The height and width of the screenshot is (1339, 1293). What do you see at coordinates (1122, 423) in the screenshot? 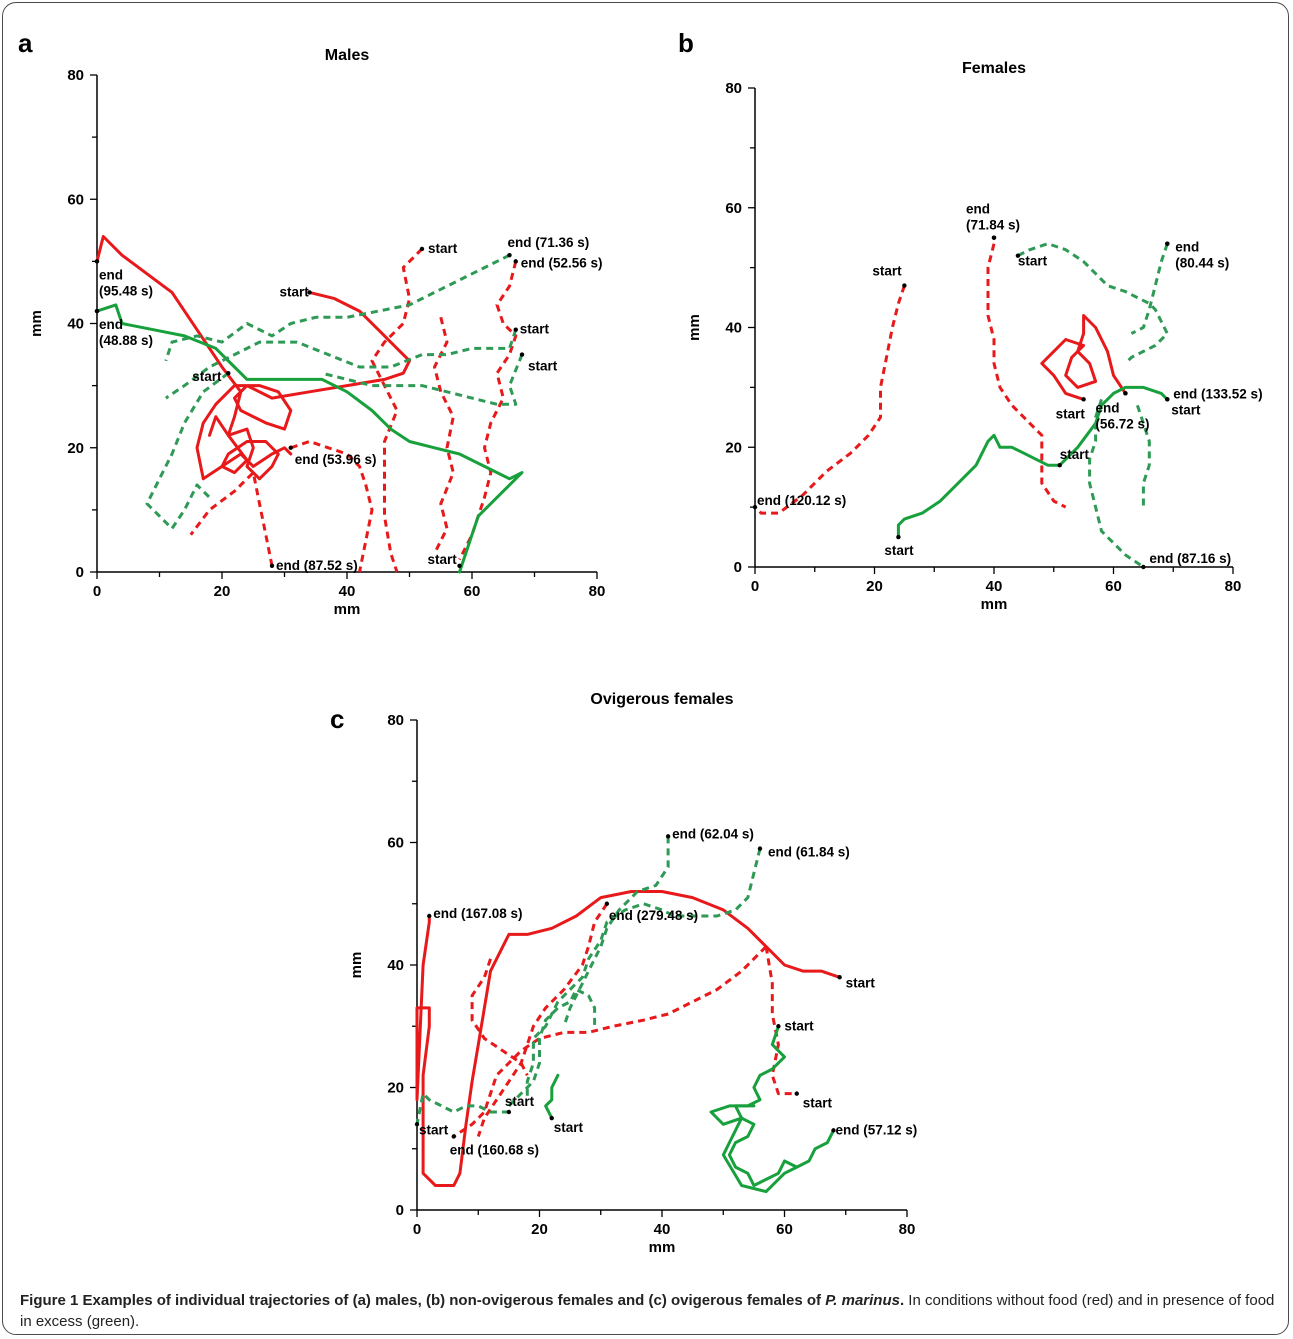
I see `annotation-label: (56.72 s)` at bounding box center [1122, 423].